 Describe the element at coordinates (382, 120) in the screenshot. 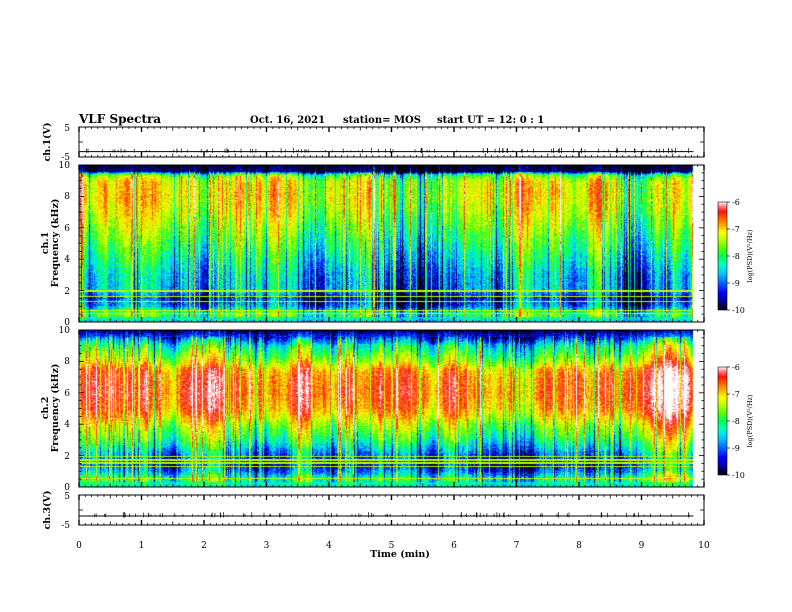

I see `header-station: station= MOS` at that location.